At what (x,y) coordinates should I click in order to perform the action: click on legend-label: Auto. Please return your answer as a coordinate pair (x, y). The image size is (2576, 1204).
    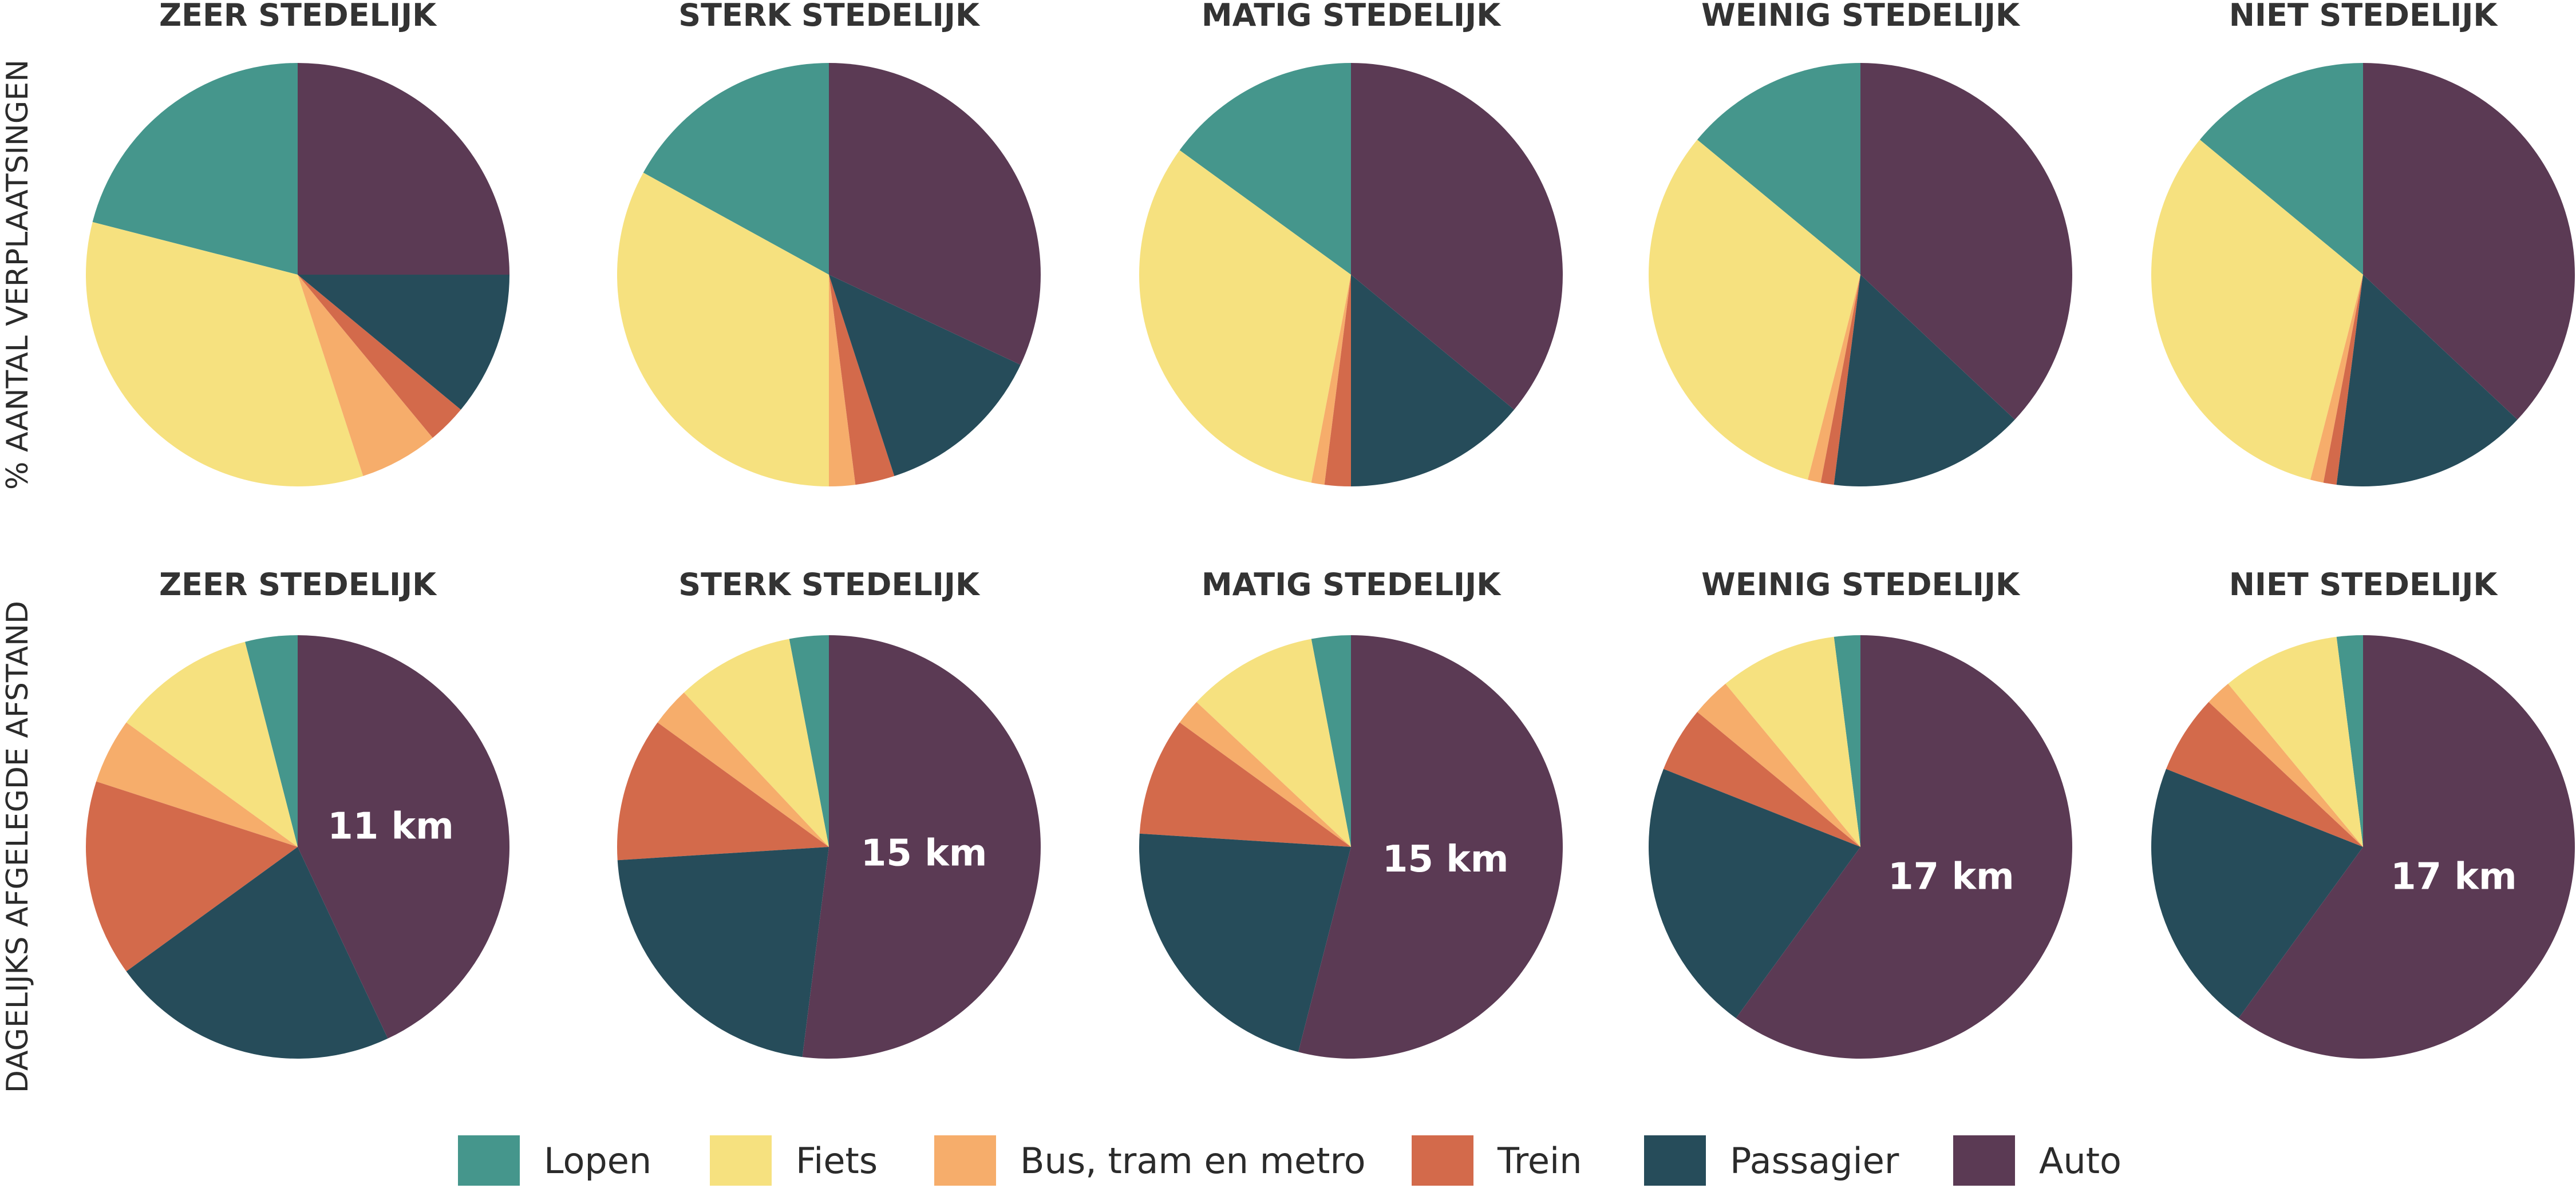
    Looking at the image, I should click on (2080, 1161).